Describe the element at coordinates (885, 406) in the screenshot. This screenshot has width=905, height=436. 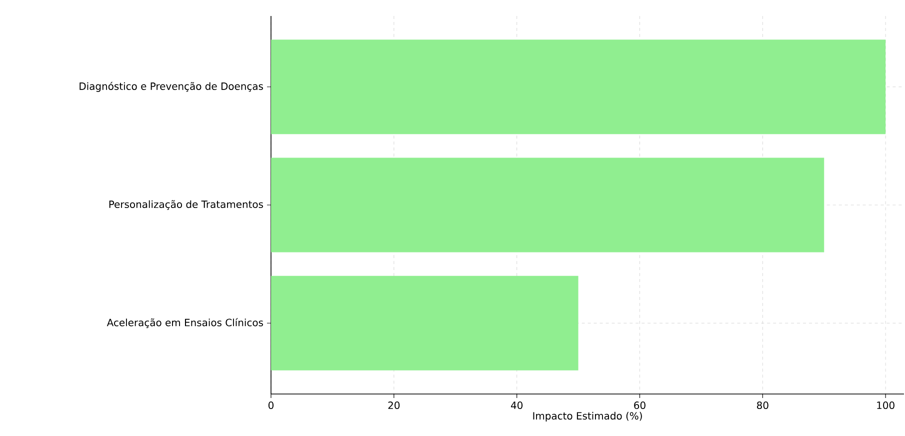
I see `x-tick-label: 100` at that location.